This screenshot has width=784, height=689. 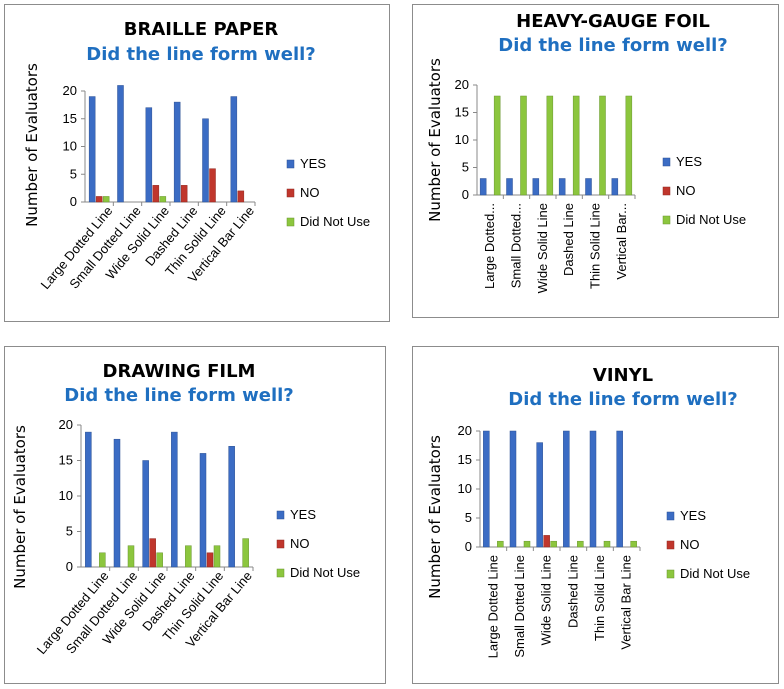 I want to click on chart-title: BRAILLE PAPER, so click(x=201, y=29).